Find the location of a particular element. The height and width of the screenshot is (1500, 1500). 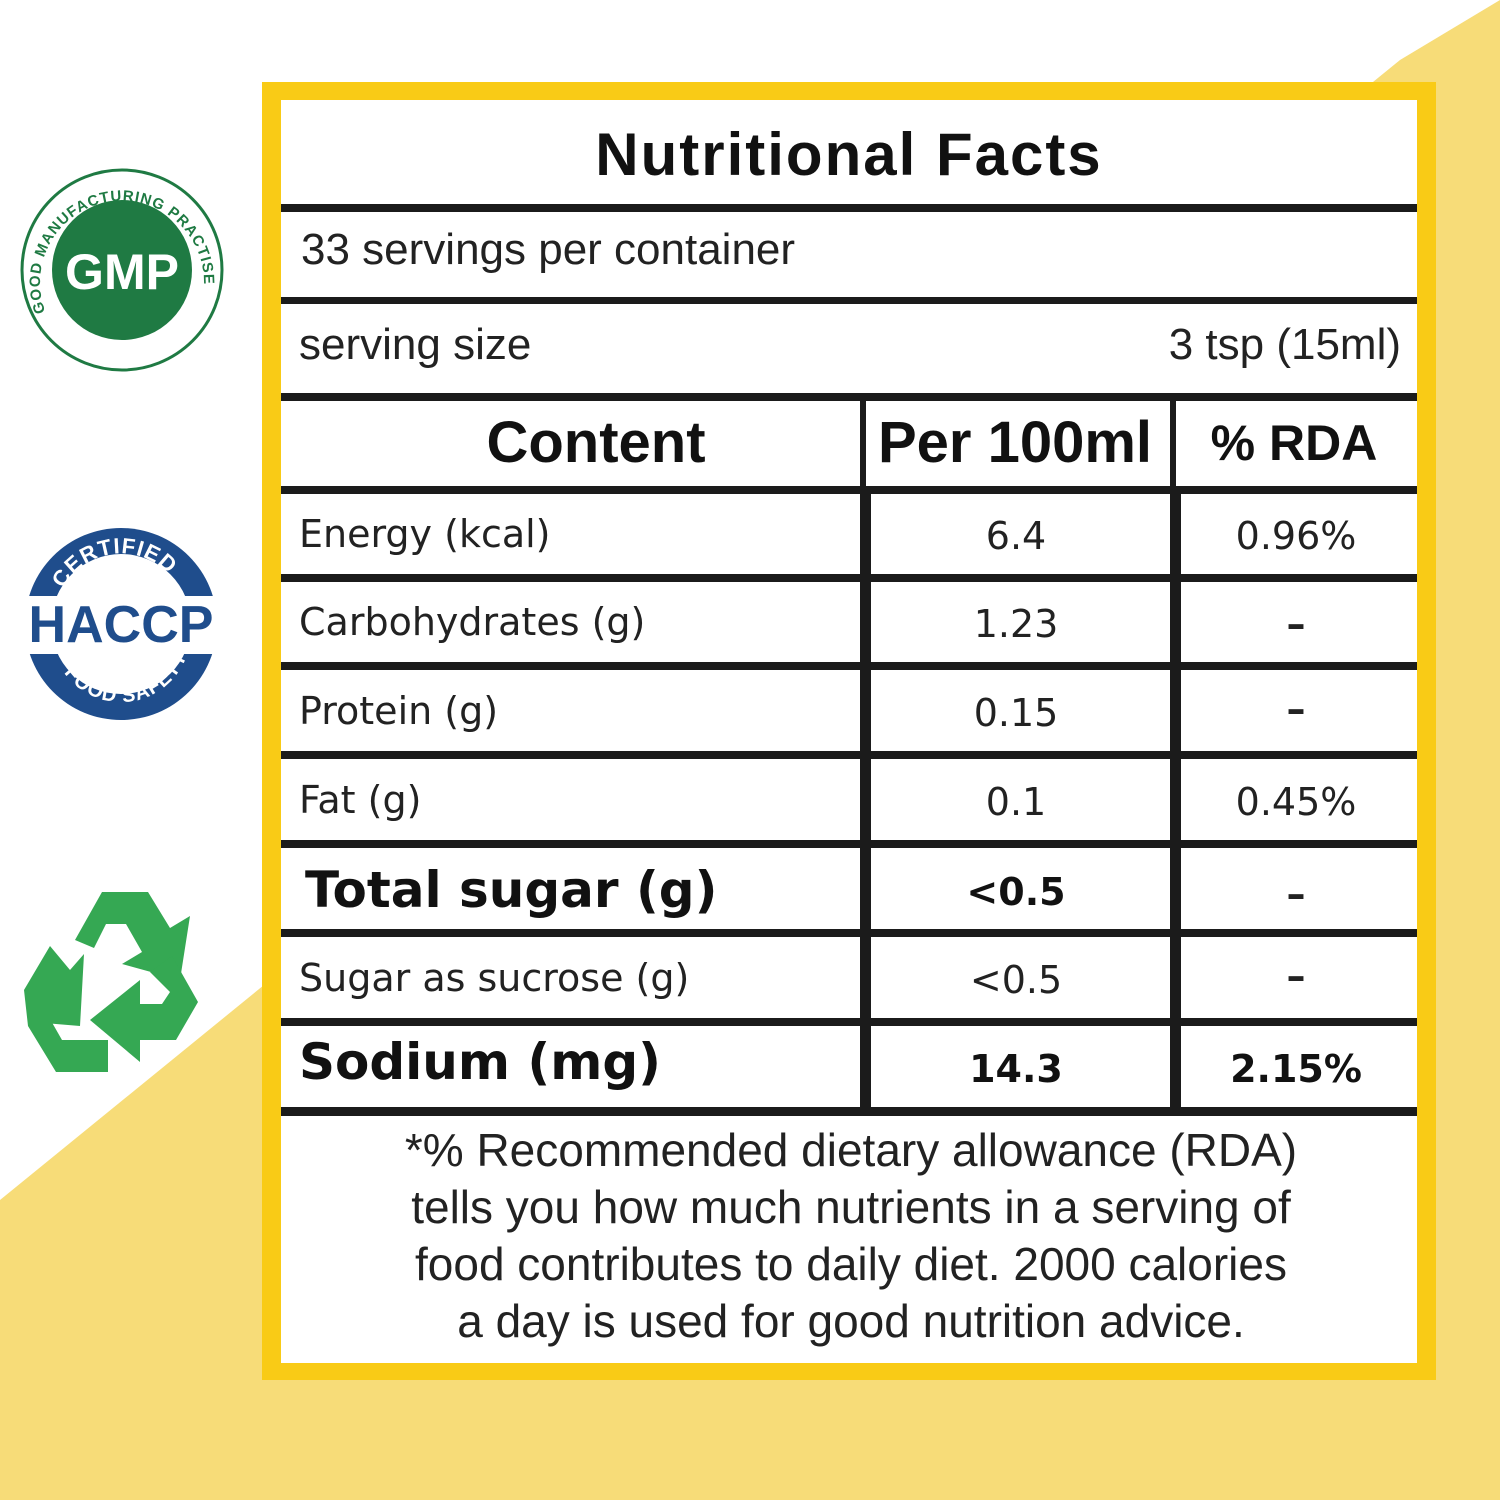

row-value: 14.3 is located at coordinates (1016, 1069).